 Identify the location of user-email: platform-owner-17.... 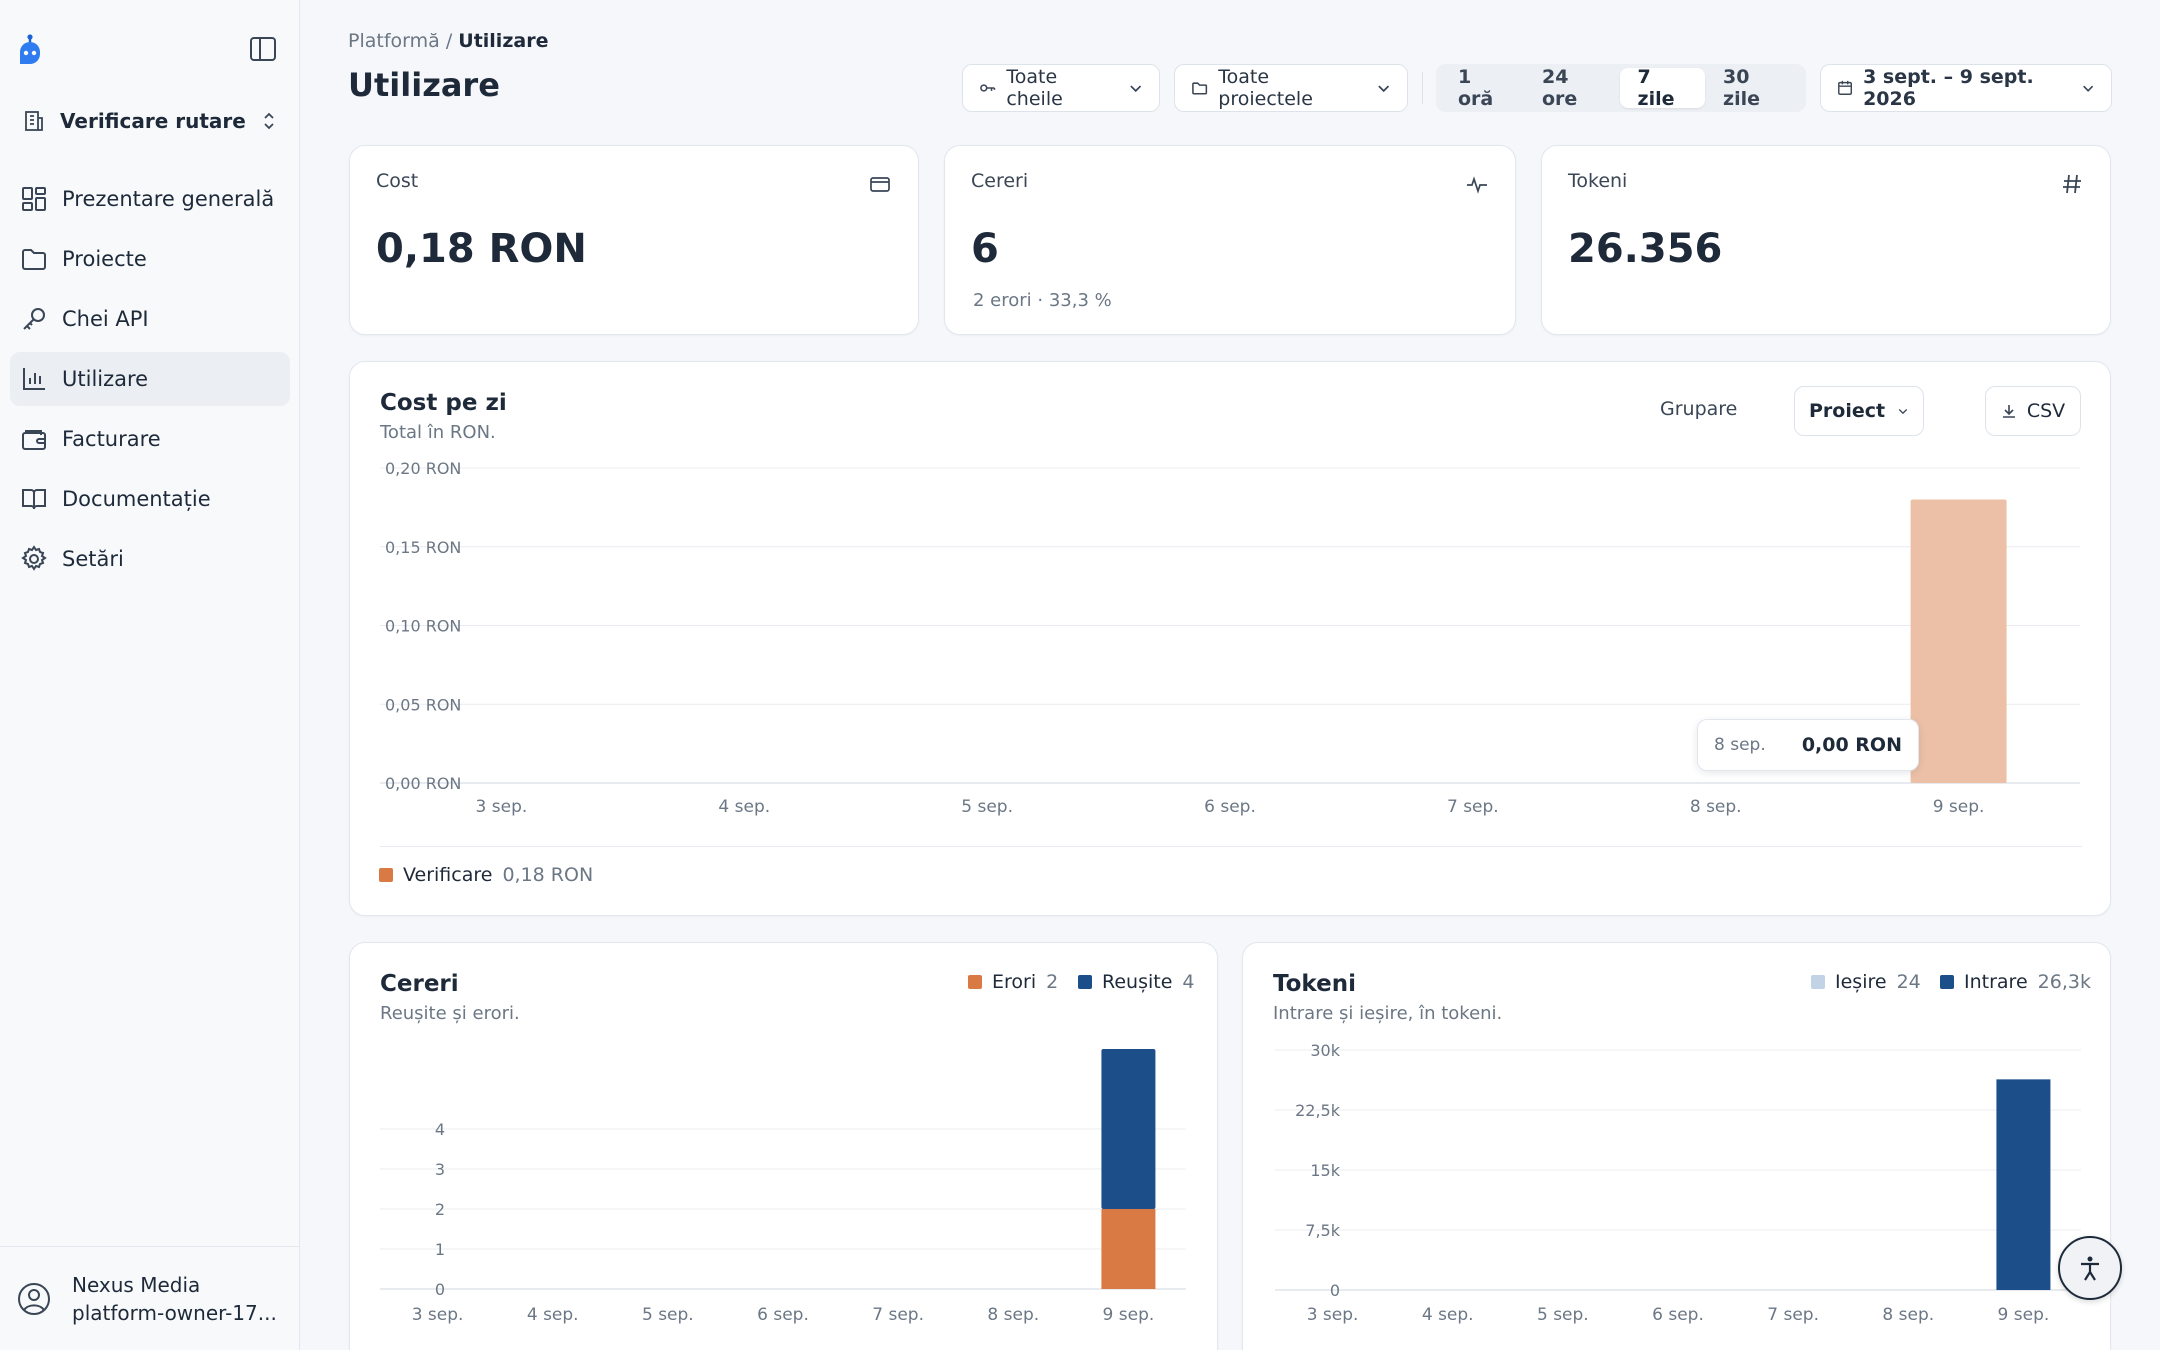
(174, 1312).